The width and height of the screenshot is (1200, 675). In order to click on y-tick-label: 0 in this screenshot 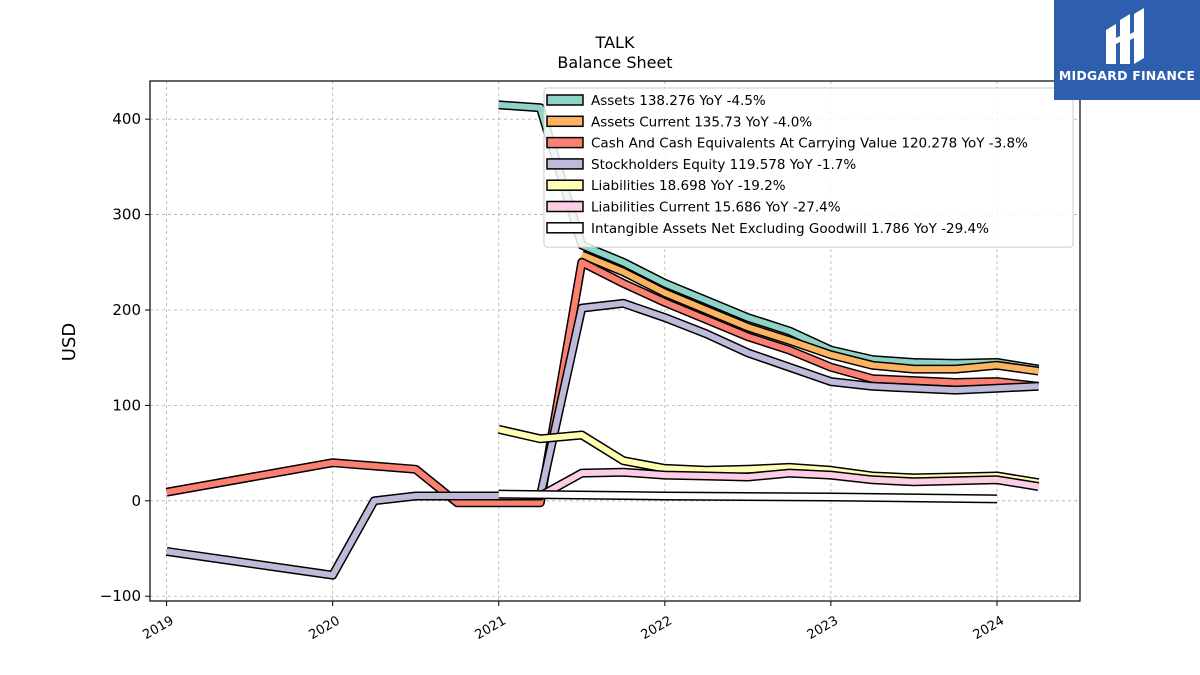, I will do `click(136, 501)`.